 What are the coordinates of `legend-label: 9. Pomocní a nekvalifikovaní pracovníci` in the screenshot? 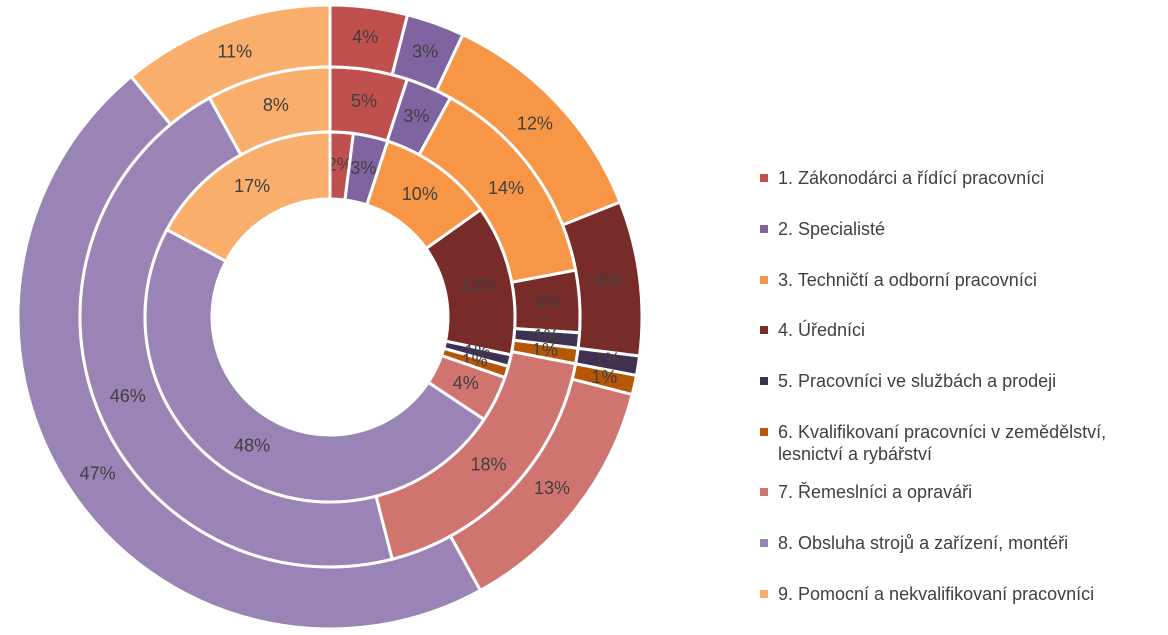 It's located at (936, 594).